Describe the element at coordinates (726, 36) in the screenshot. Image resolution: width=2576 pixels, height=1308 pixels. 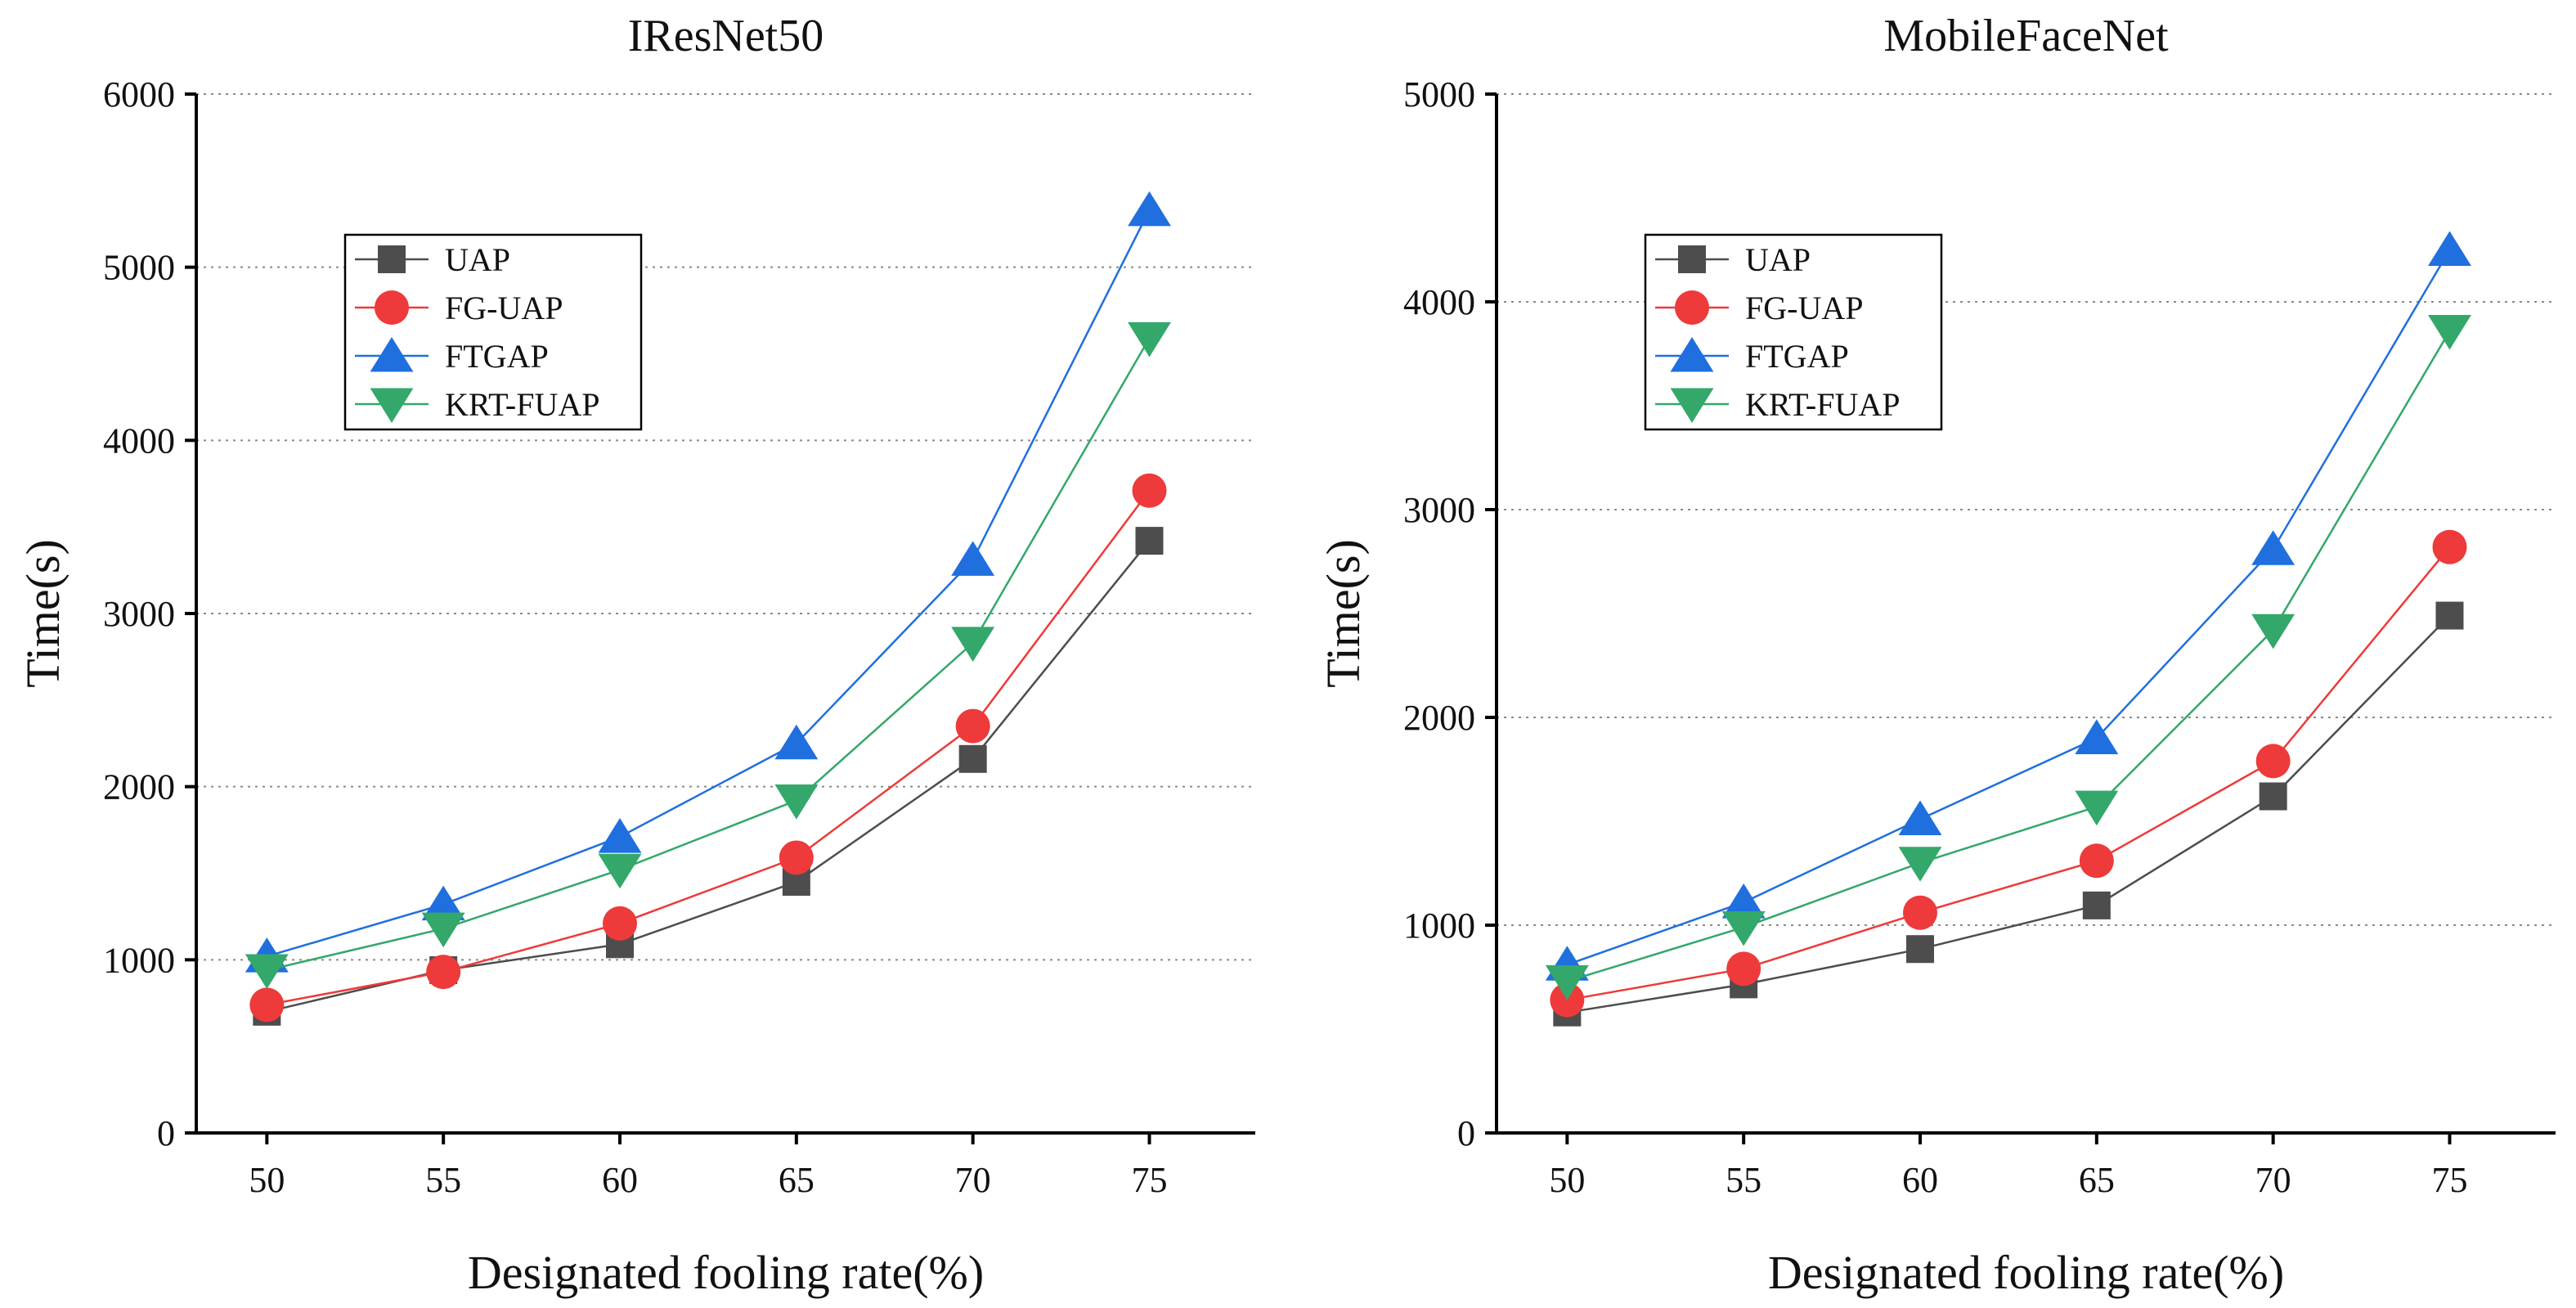
I see `chart-title: IResNet50` at that location.